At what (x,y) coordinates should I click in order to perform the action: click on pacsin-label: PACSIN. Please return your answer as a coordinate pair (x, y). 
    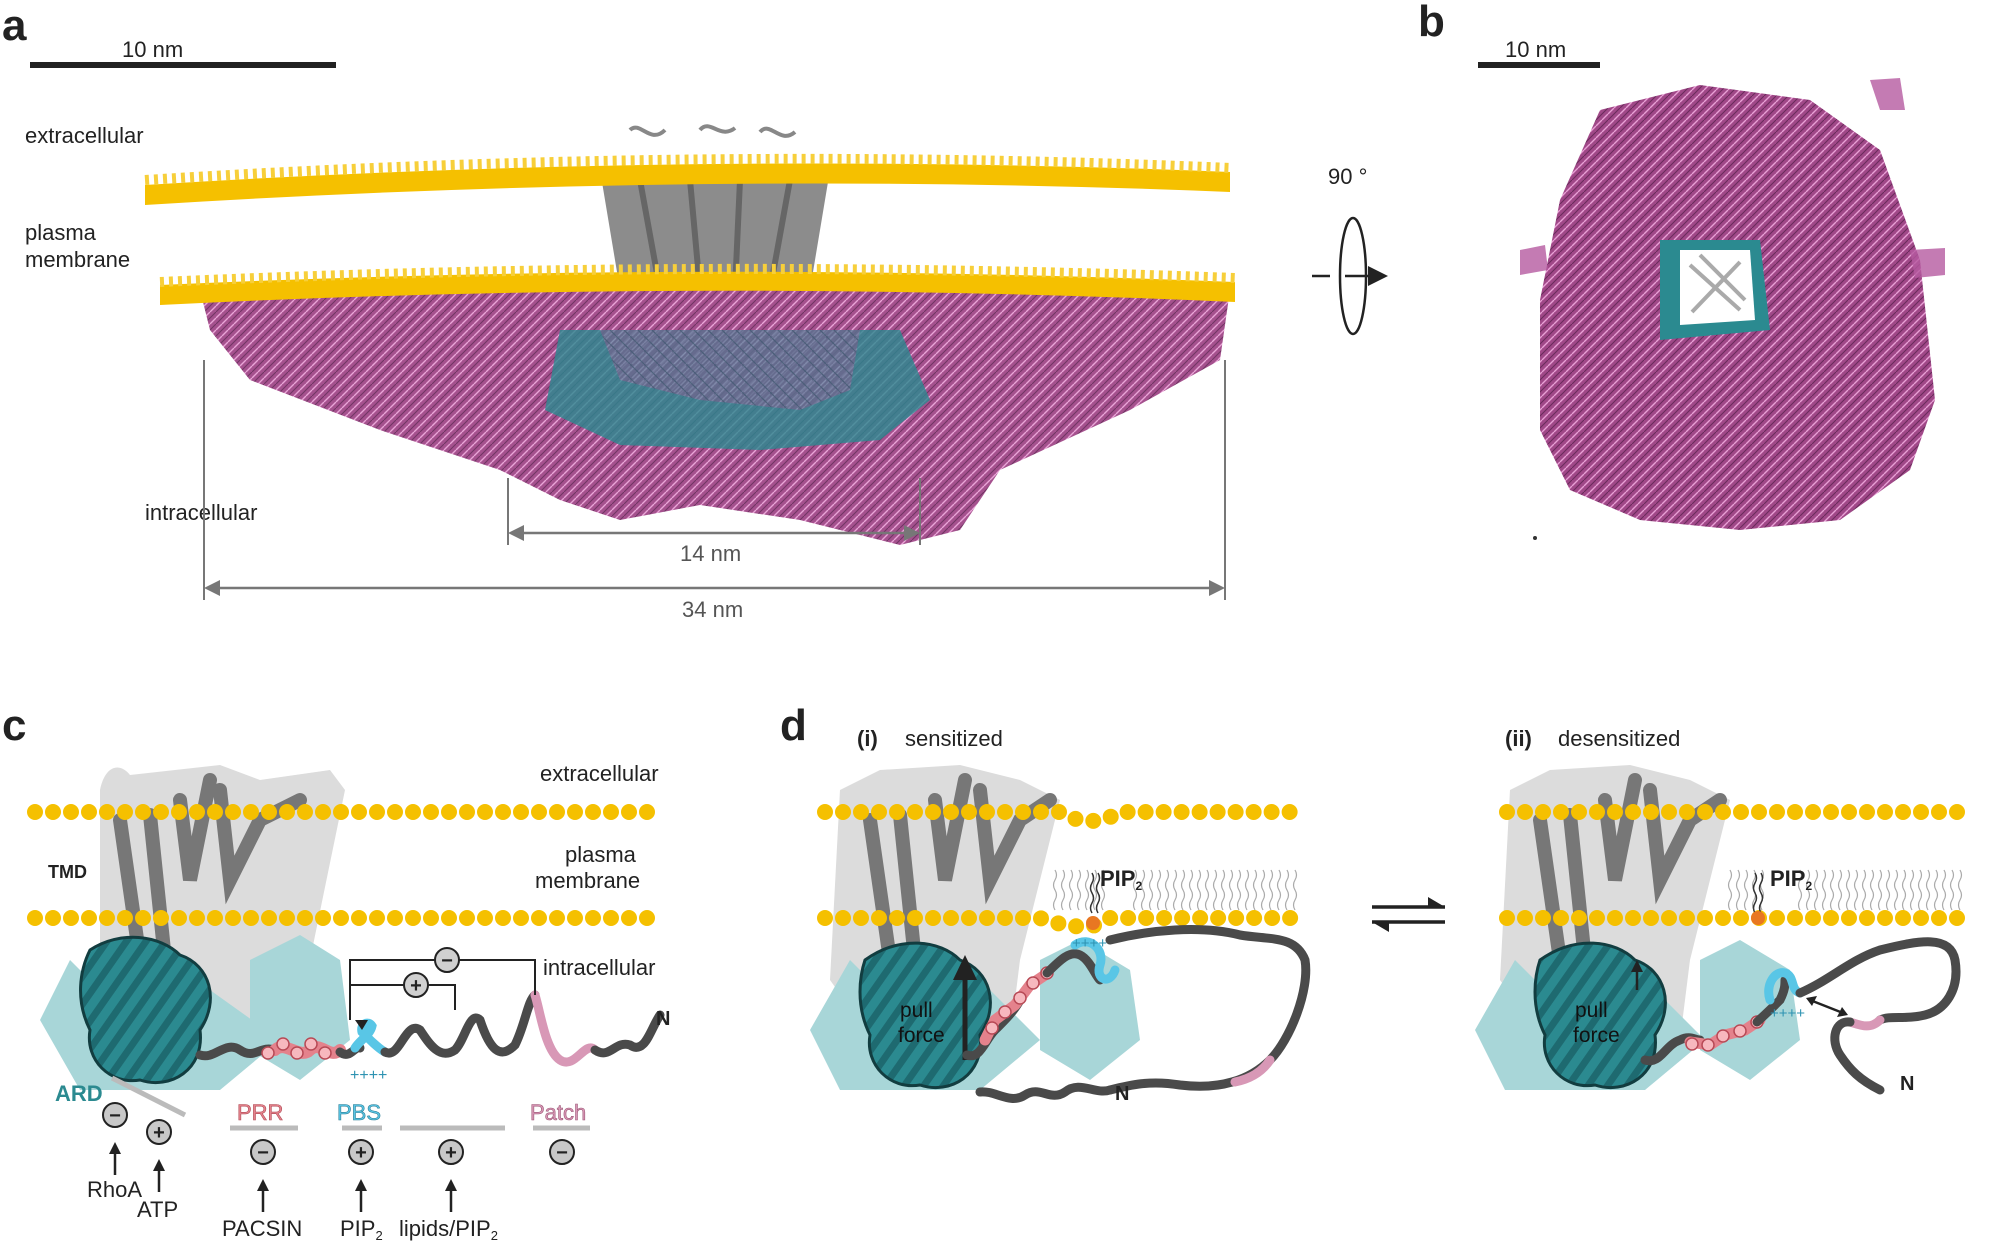
    Looking at the image, I should click on (262, 1228).